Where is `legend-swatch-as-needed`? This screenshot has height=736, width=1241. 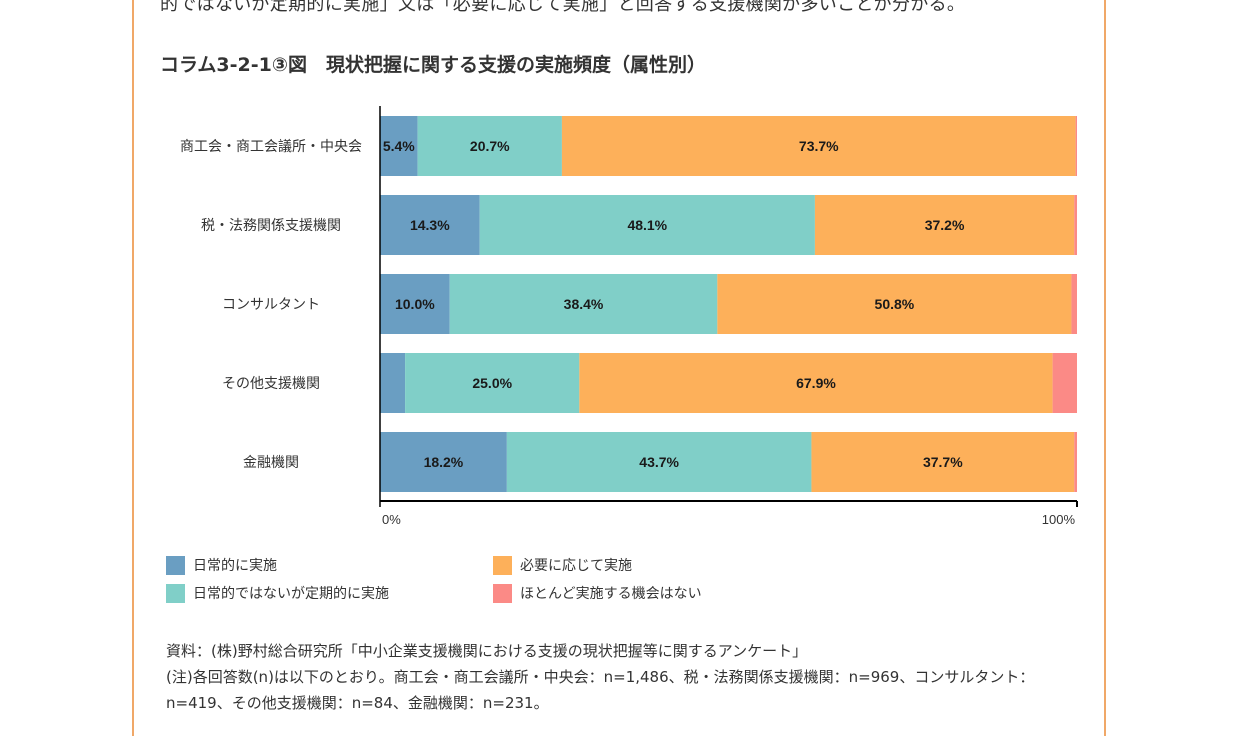
legend-swatch-as-needed is located at coordinates (502, 565).